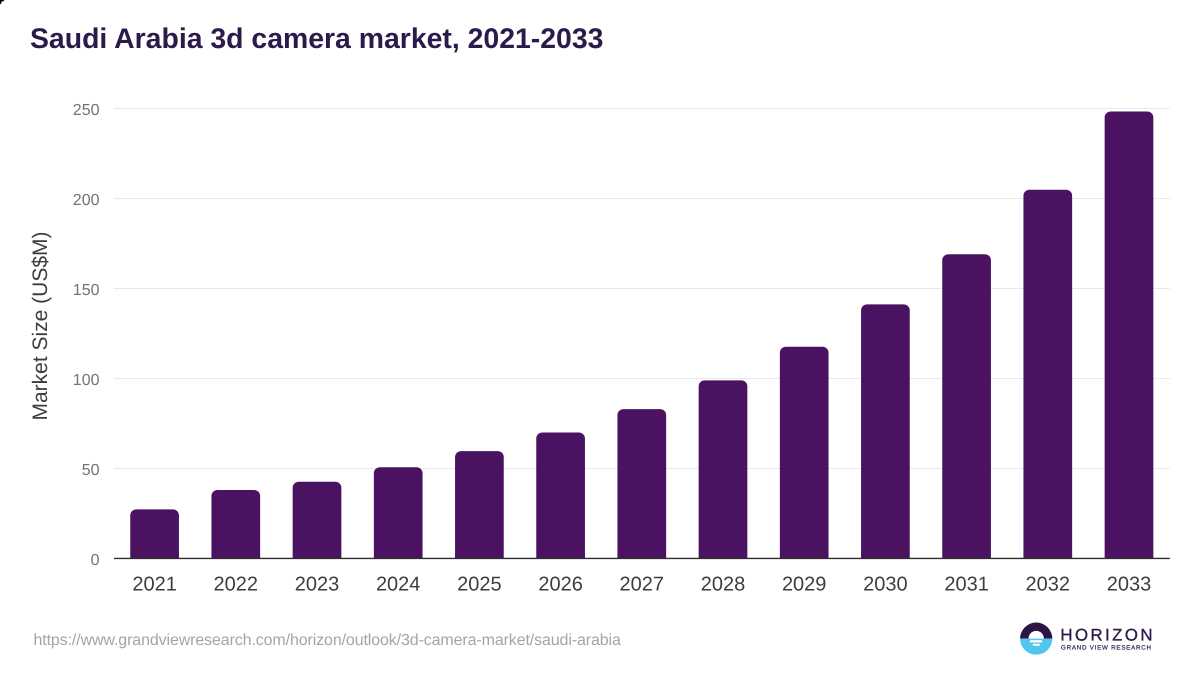 The width and height of the screenshot is (1200, 675). What do you see at coordinates (40, 325) in the screenshot?
I see `svg-text: Market Size (US$M)` at bounding box center [40, 325].